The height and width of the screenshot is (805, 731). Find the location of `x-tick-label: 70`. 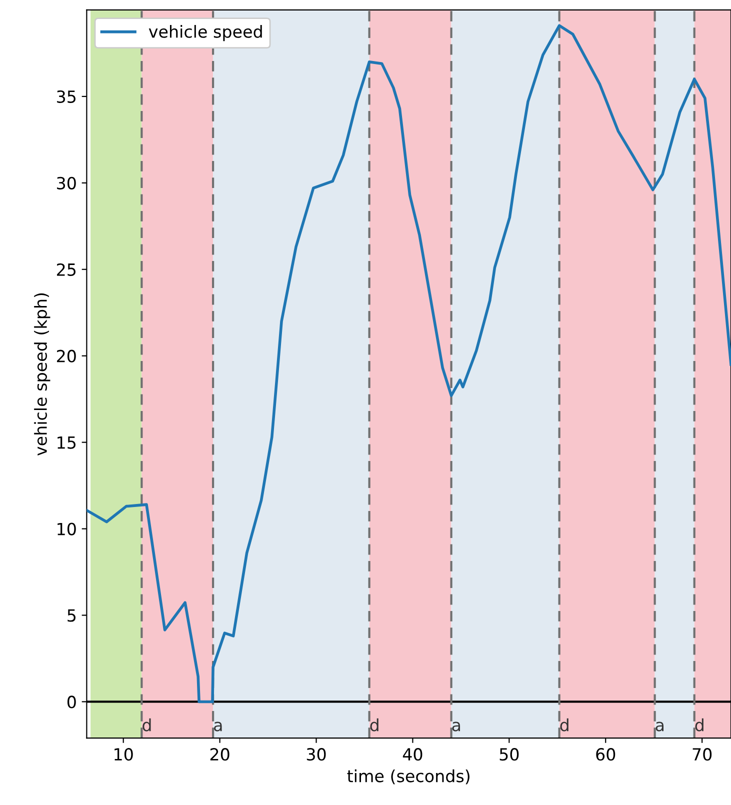

x-tick-label: 70 is located at coordinates (702, 754).